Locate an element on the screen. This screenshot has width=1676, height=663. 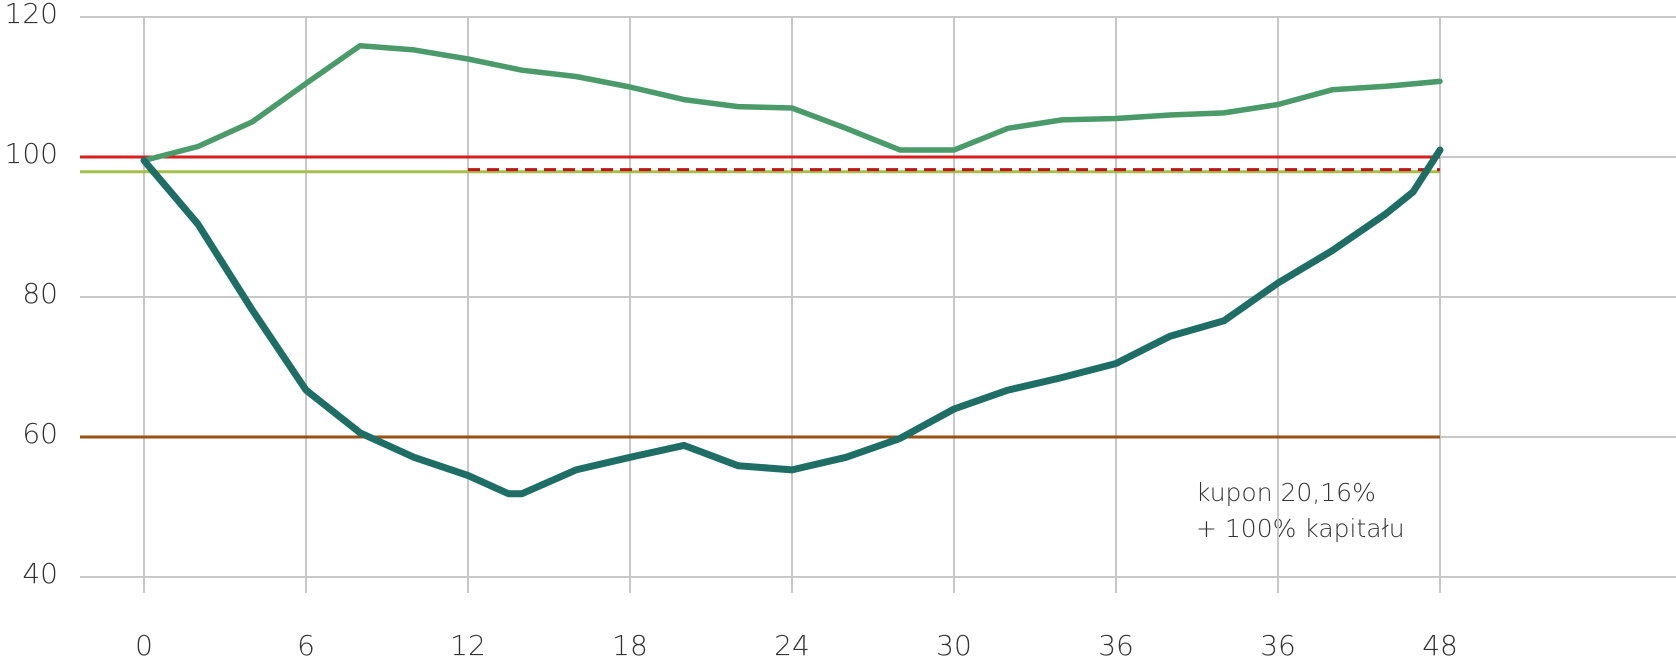
x-tick-label: 0 is located at coordinates (144, 644).